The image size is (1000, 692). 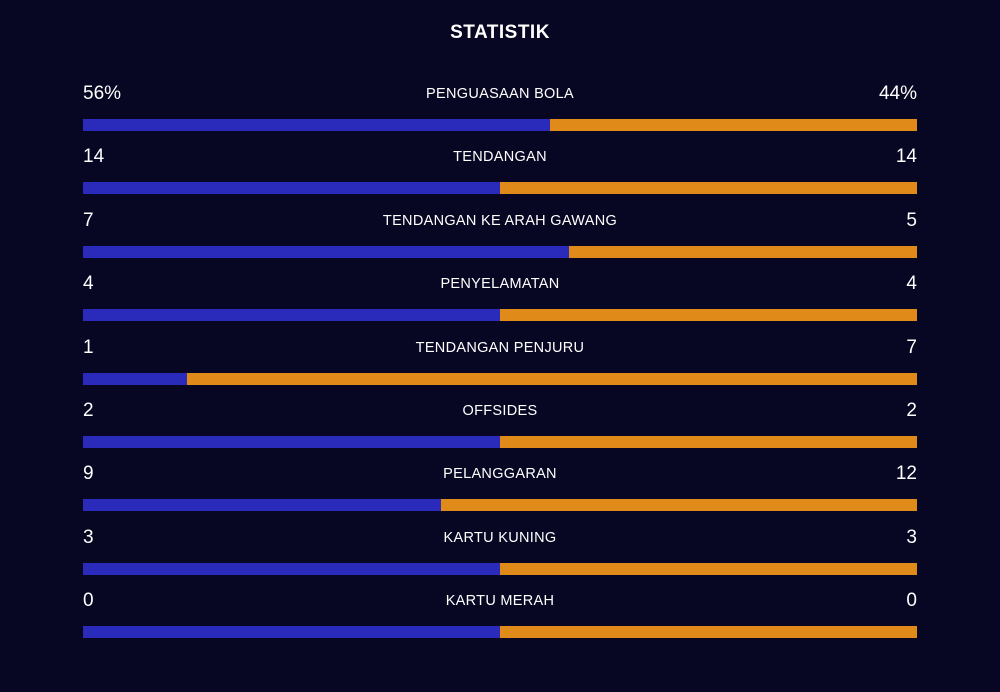 What do you see at coordinates (88, 284) in the screenshot?
I see `home-value: 4` at bounding box center [88, 284].